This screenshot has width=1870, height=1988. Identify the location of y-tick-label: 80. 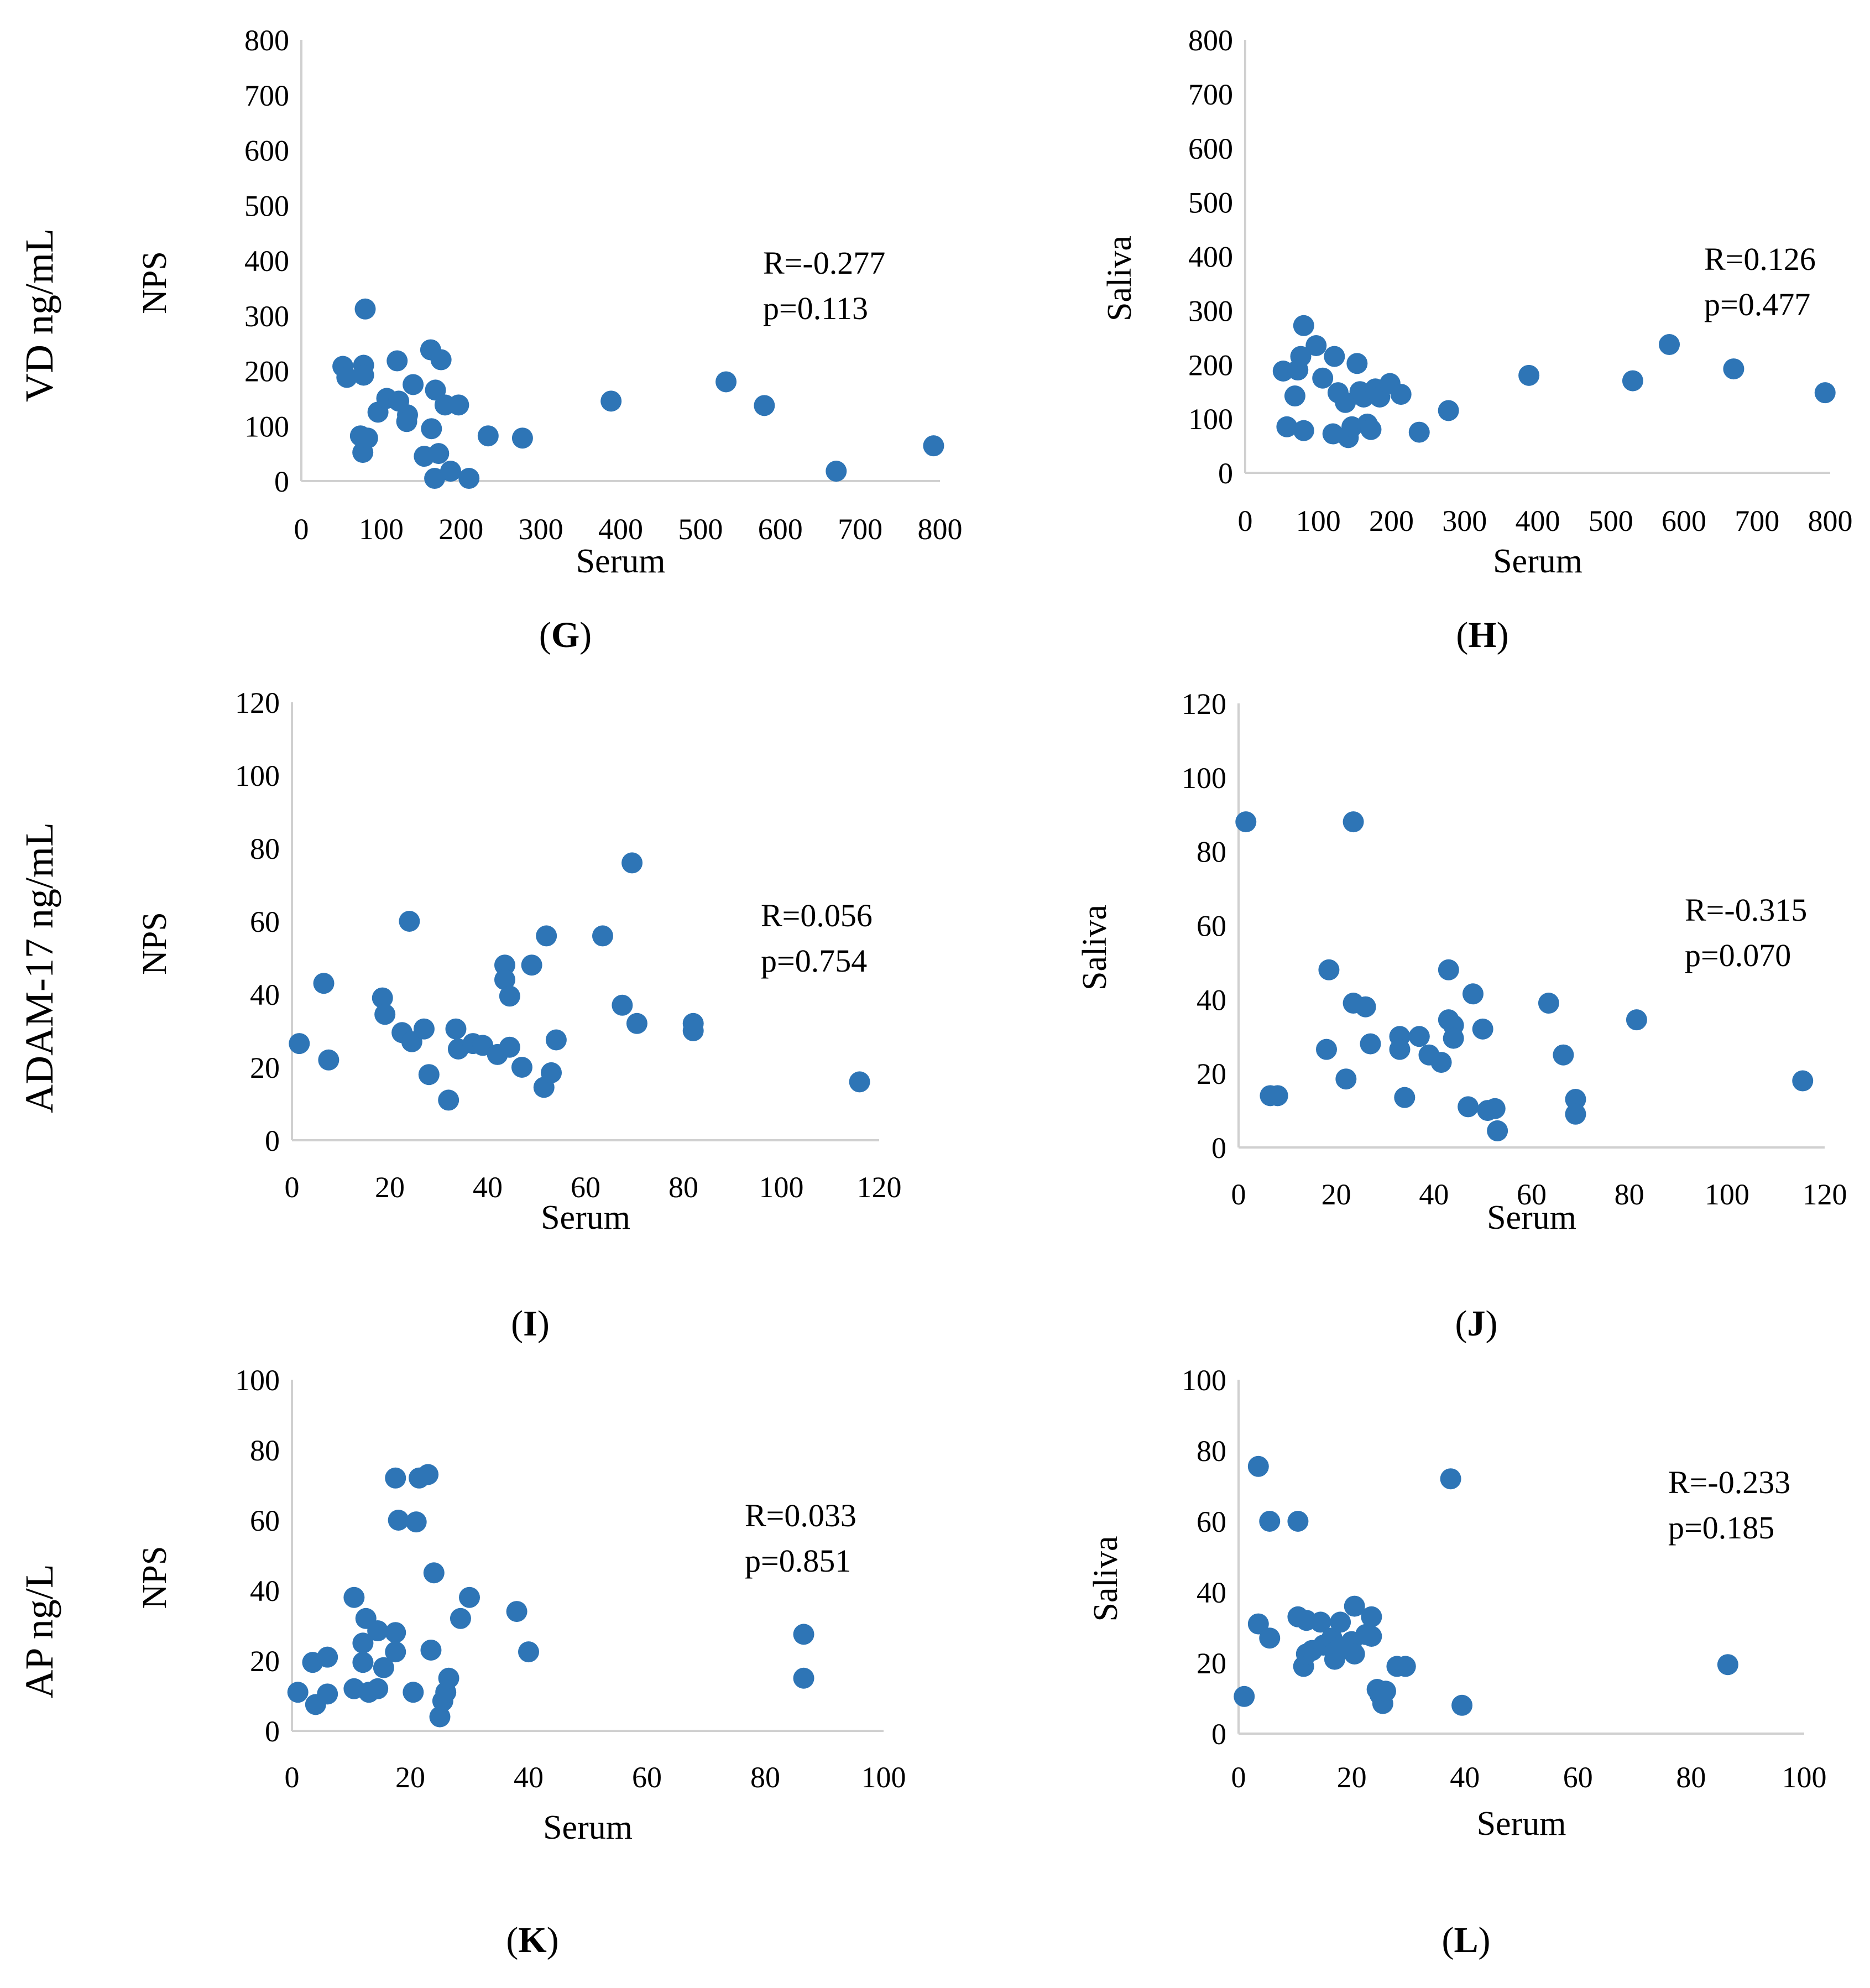
(1211, 1451).